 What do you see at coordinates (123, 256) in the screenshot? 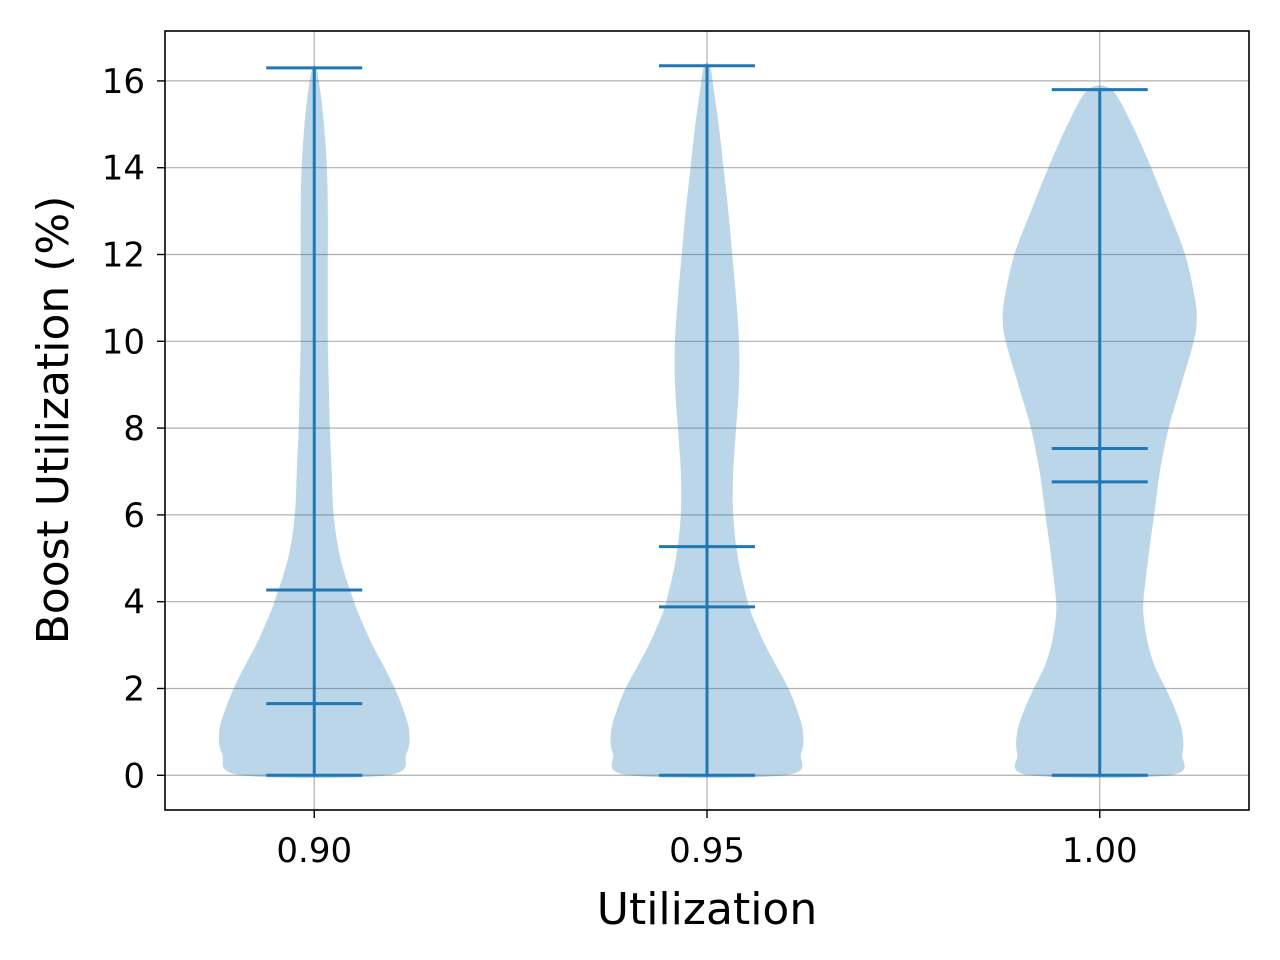
I see `y-tick-label: 12` at bounding box center [123, 256].